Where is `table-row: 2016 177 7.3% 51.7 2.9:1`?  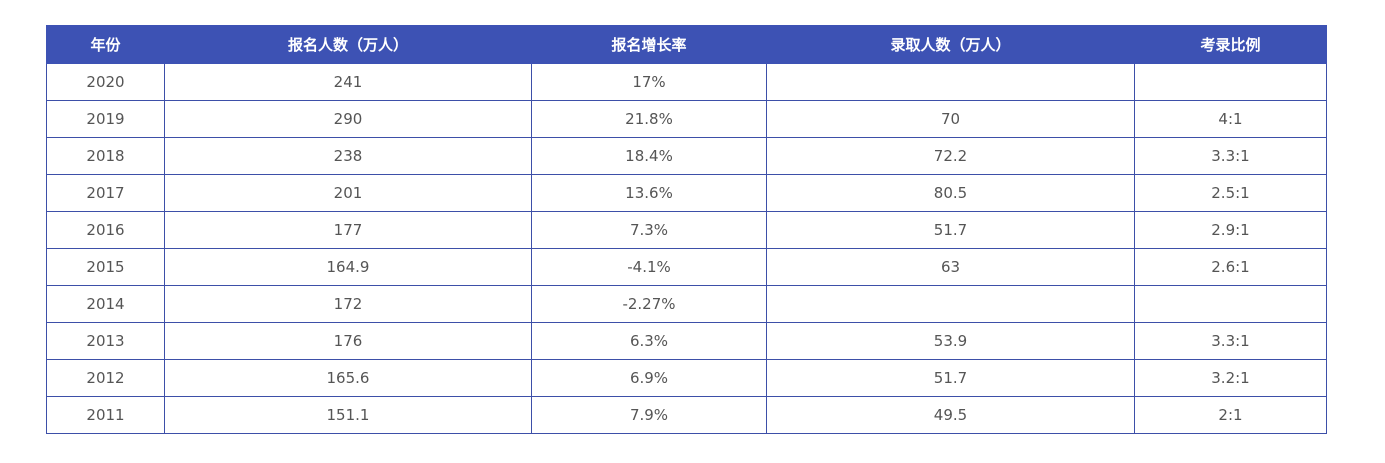 table-row: 2016 177 7.3% 51.7 2.9:1 is located at coordinates (686, 230).